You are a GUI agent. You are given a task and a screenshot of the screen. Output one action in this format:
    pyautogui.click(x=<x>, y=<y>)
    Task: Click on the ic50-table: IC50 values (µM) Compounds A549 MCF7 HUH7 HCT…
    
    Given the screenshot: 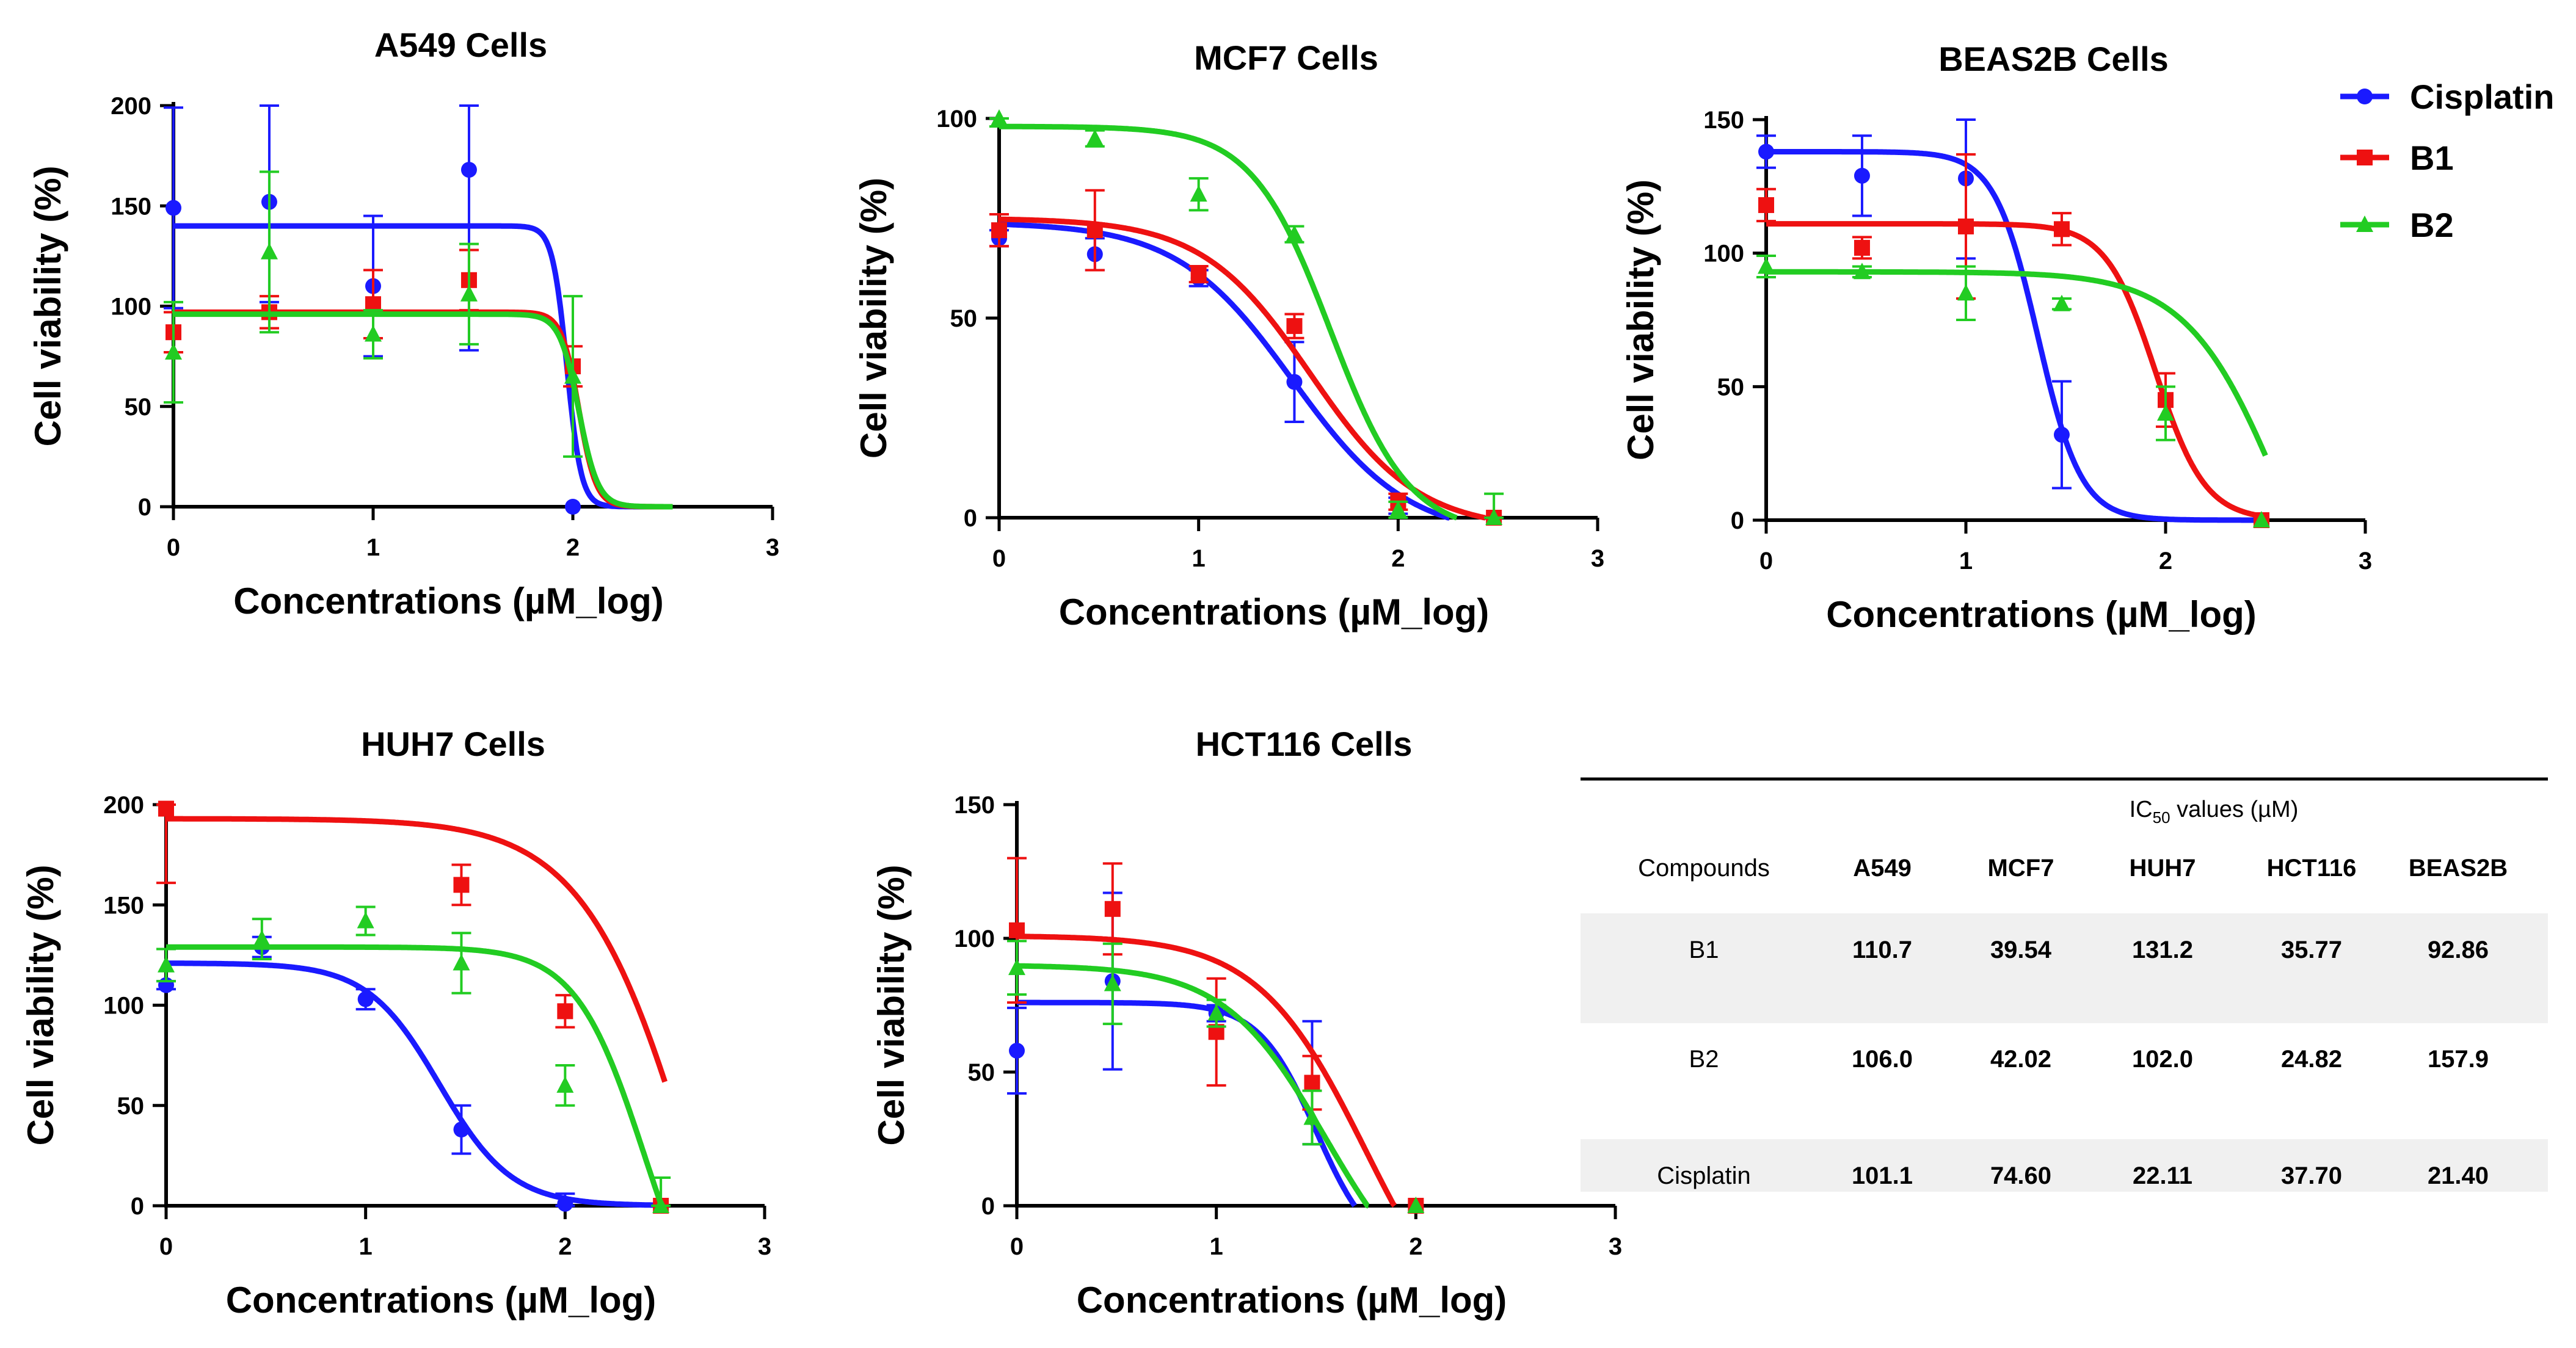 What is the action you would take?
    pyautogui.click(x=2064, y=984)
    